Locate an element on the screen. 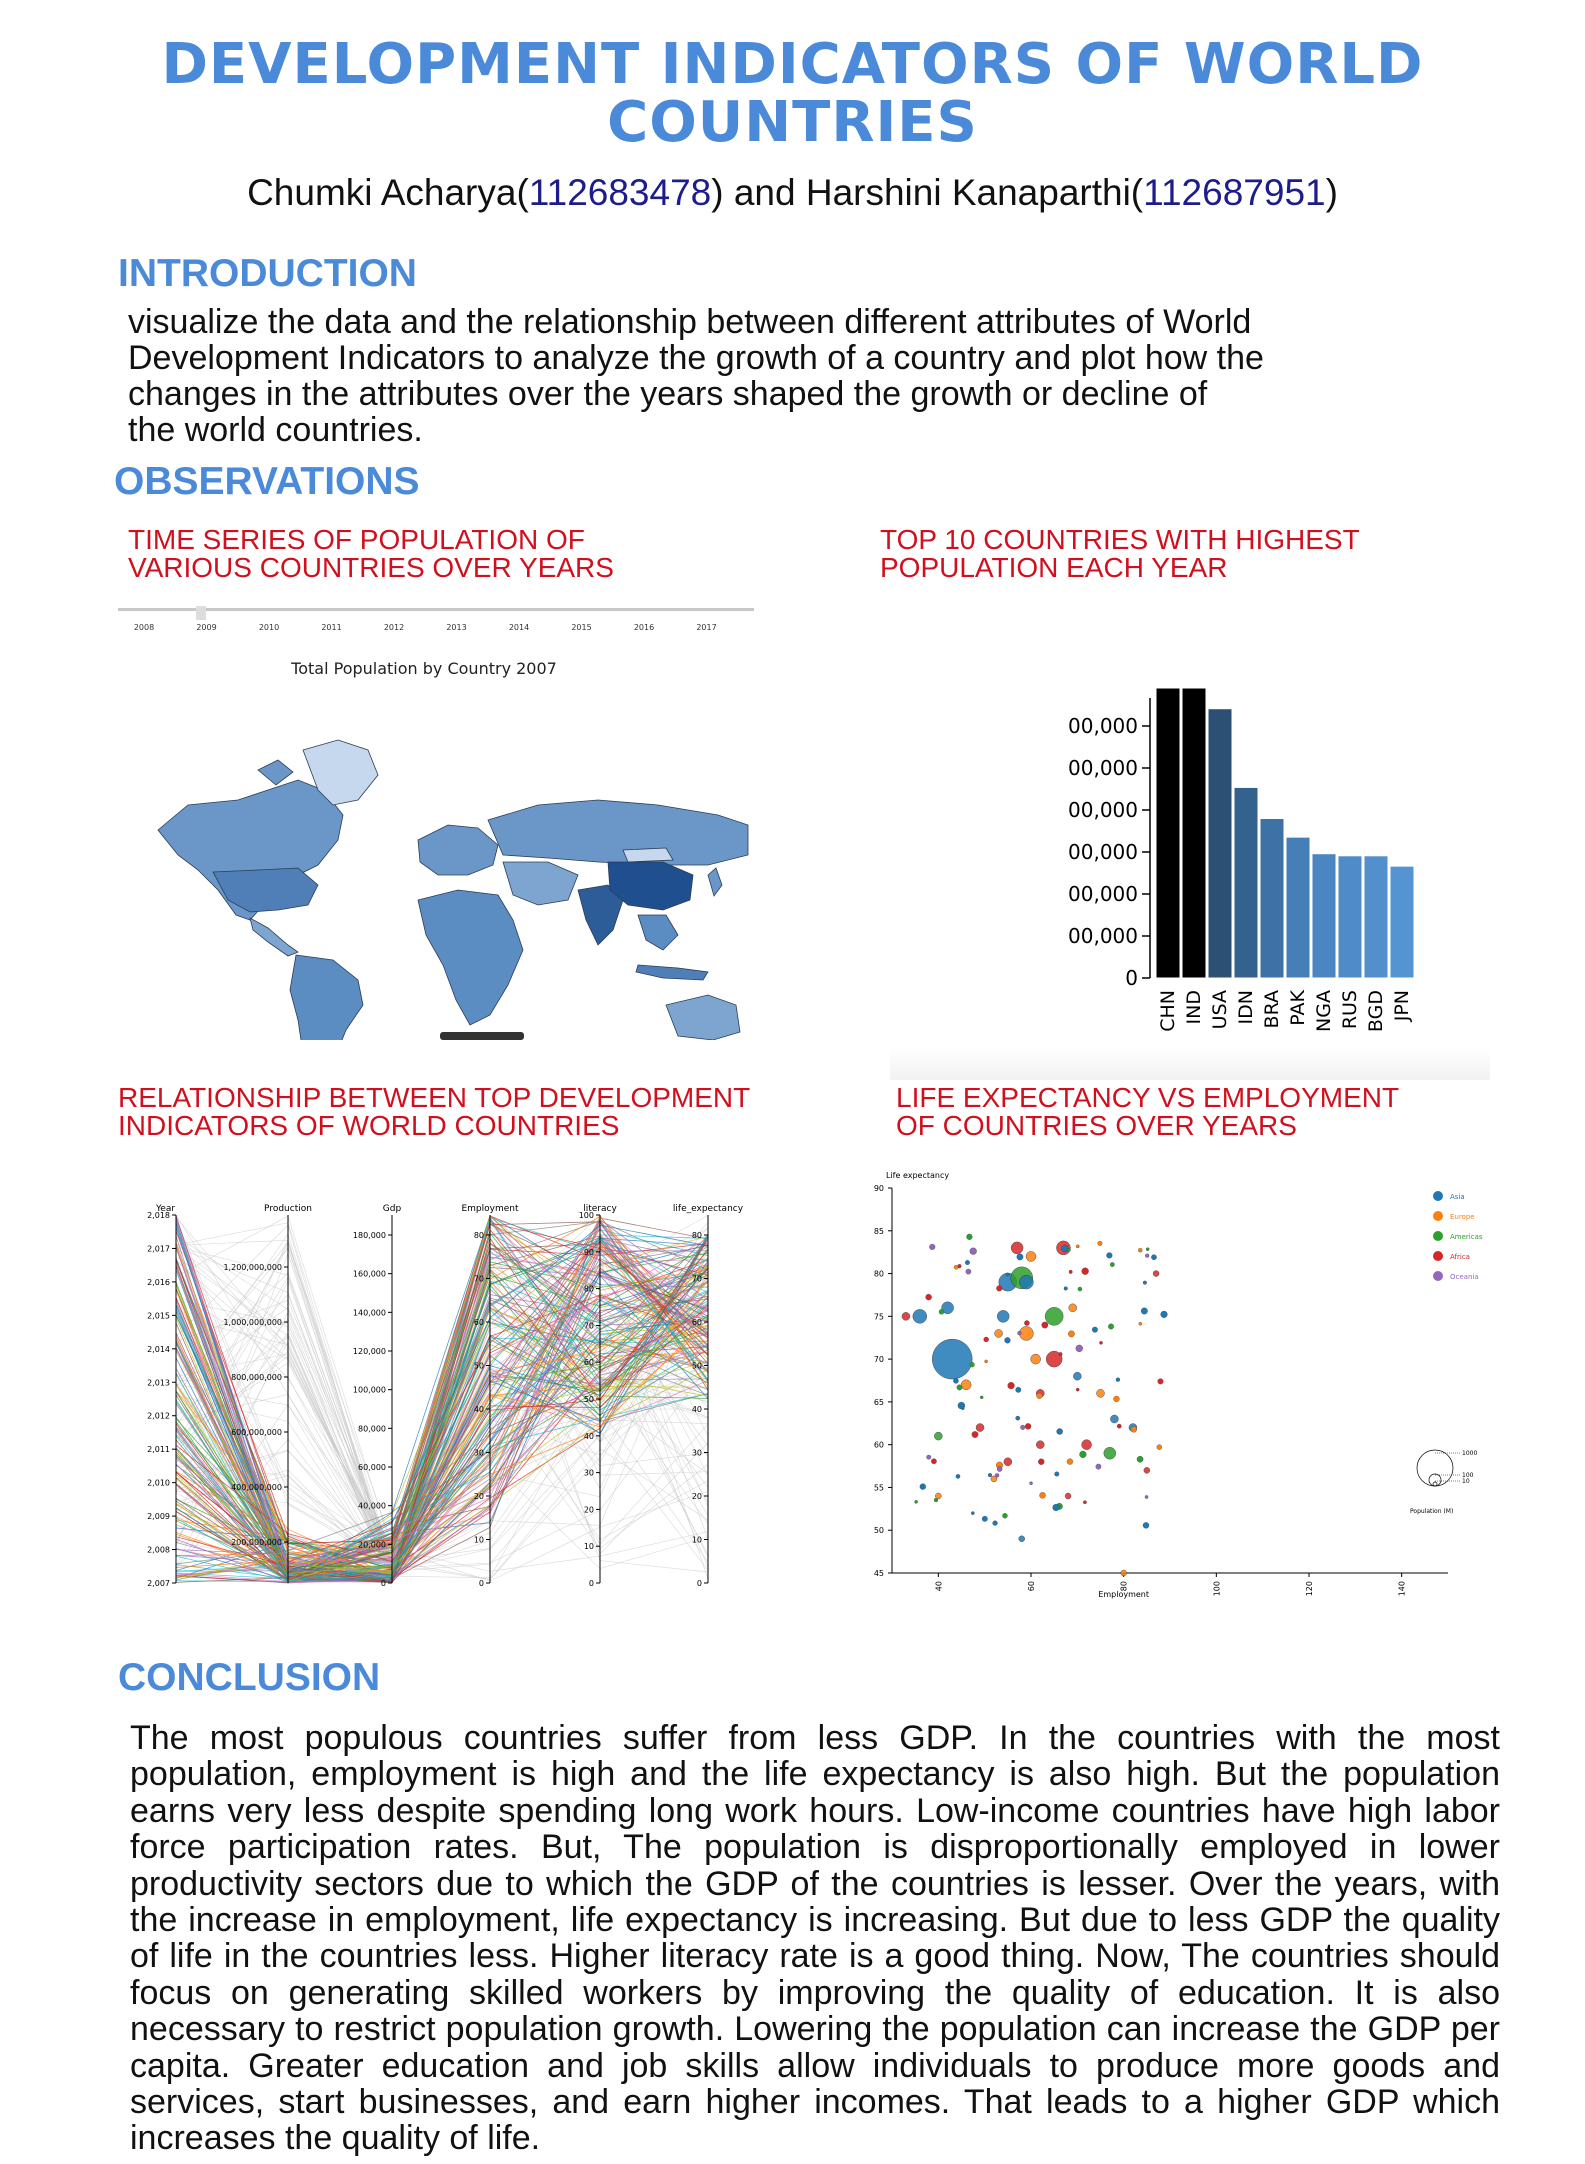 The height and width of the screenshot is (2164, 1585). map-russia is located at coordinates (618, 832).